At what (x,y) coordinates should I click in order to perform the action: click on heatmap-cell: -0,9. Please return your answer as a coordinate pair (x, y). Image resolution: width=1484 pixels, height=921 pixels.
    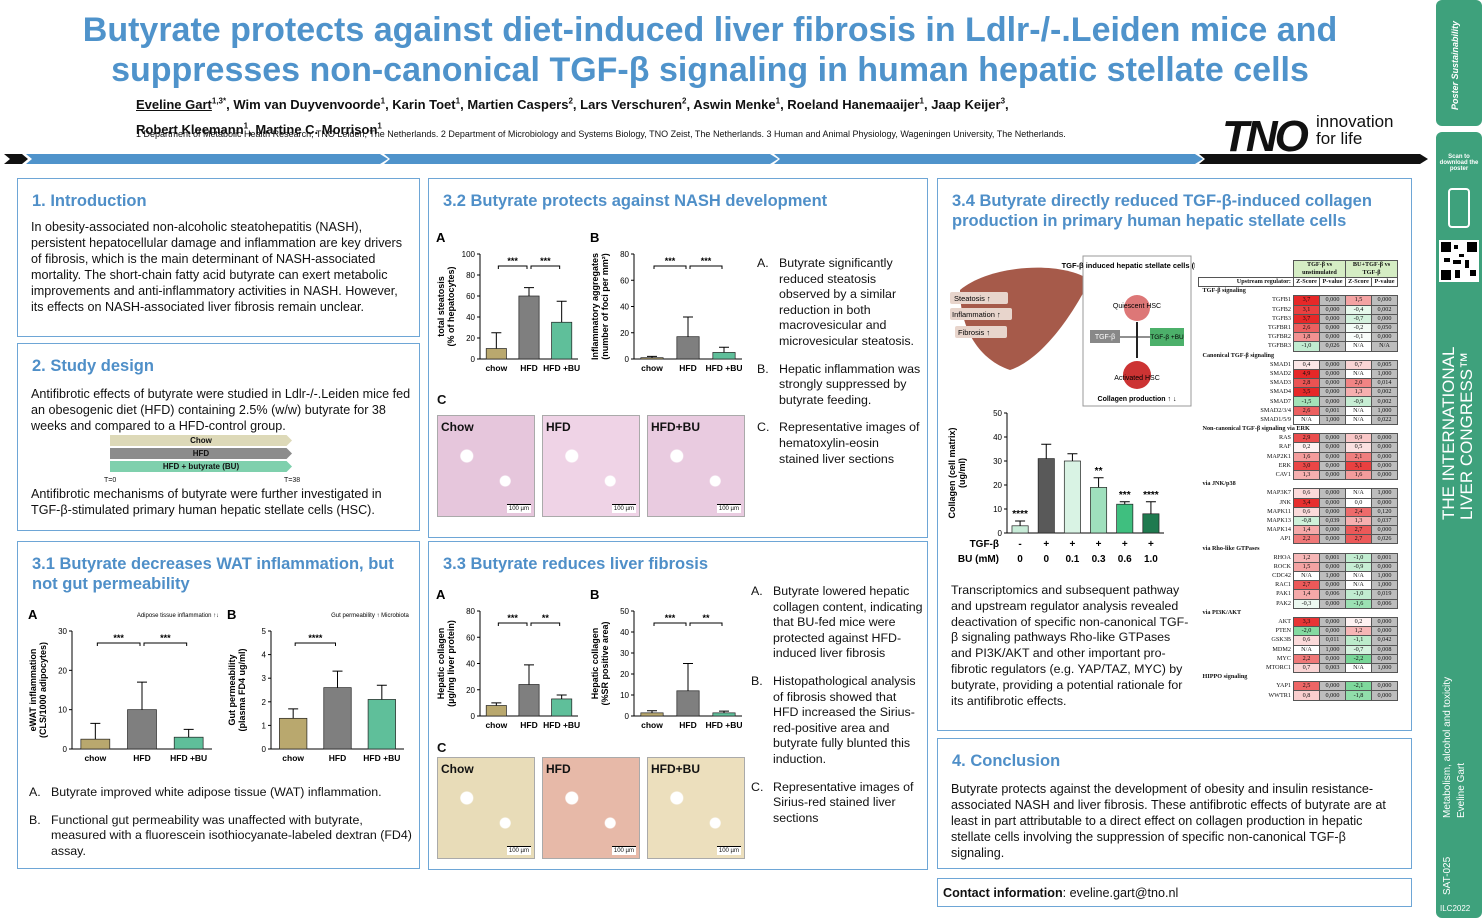
    Looking at the image, I should click on (1358, 567).